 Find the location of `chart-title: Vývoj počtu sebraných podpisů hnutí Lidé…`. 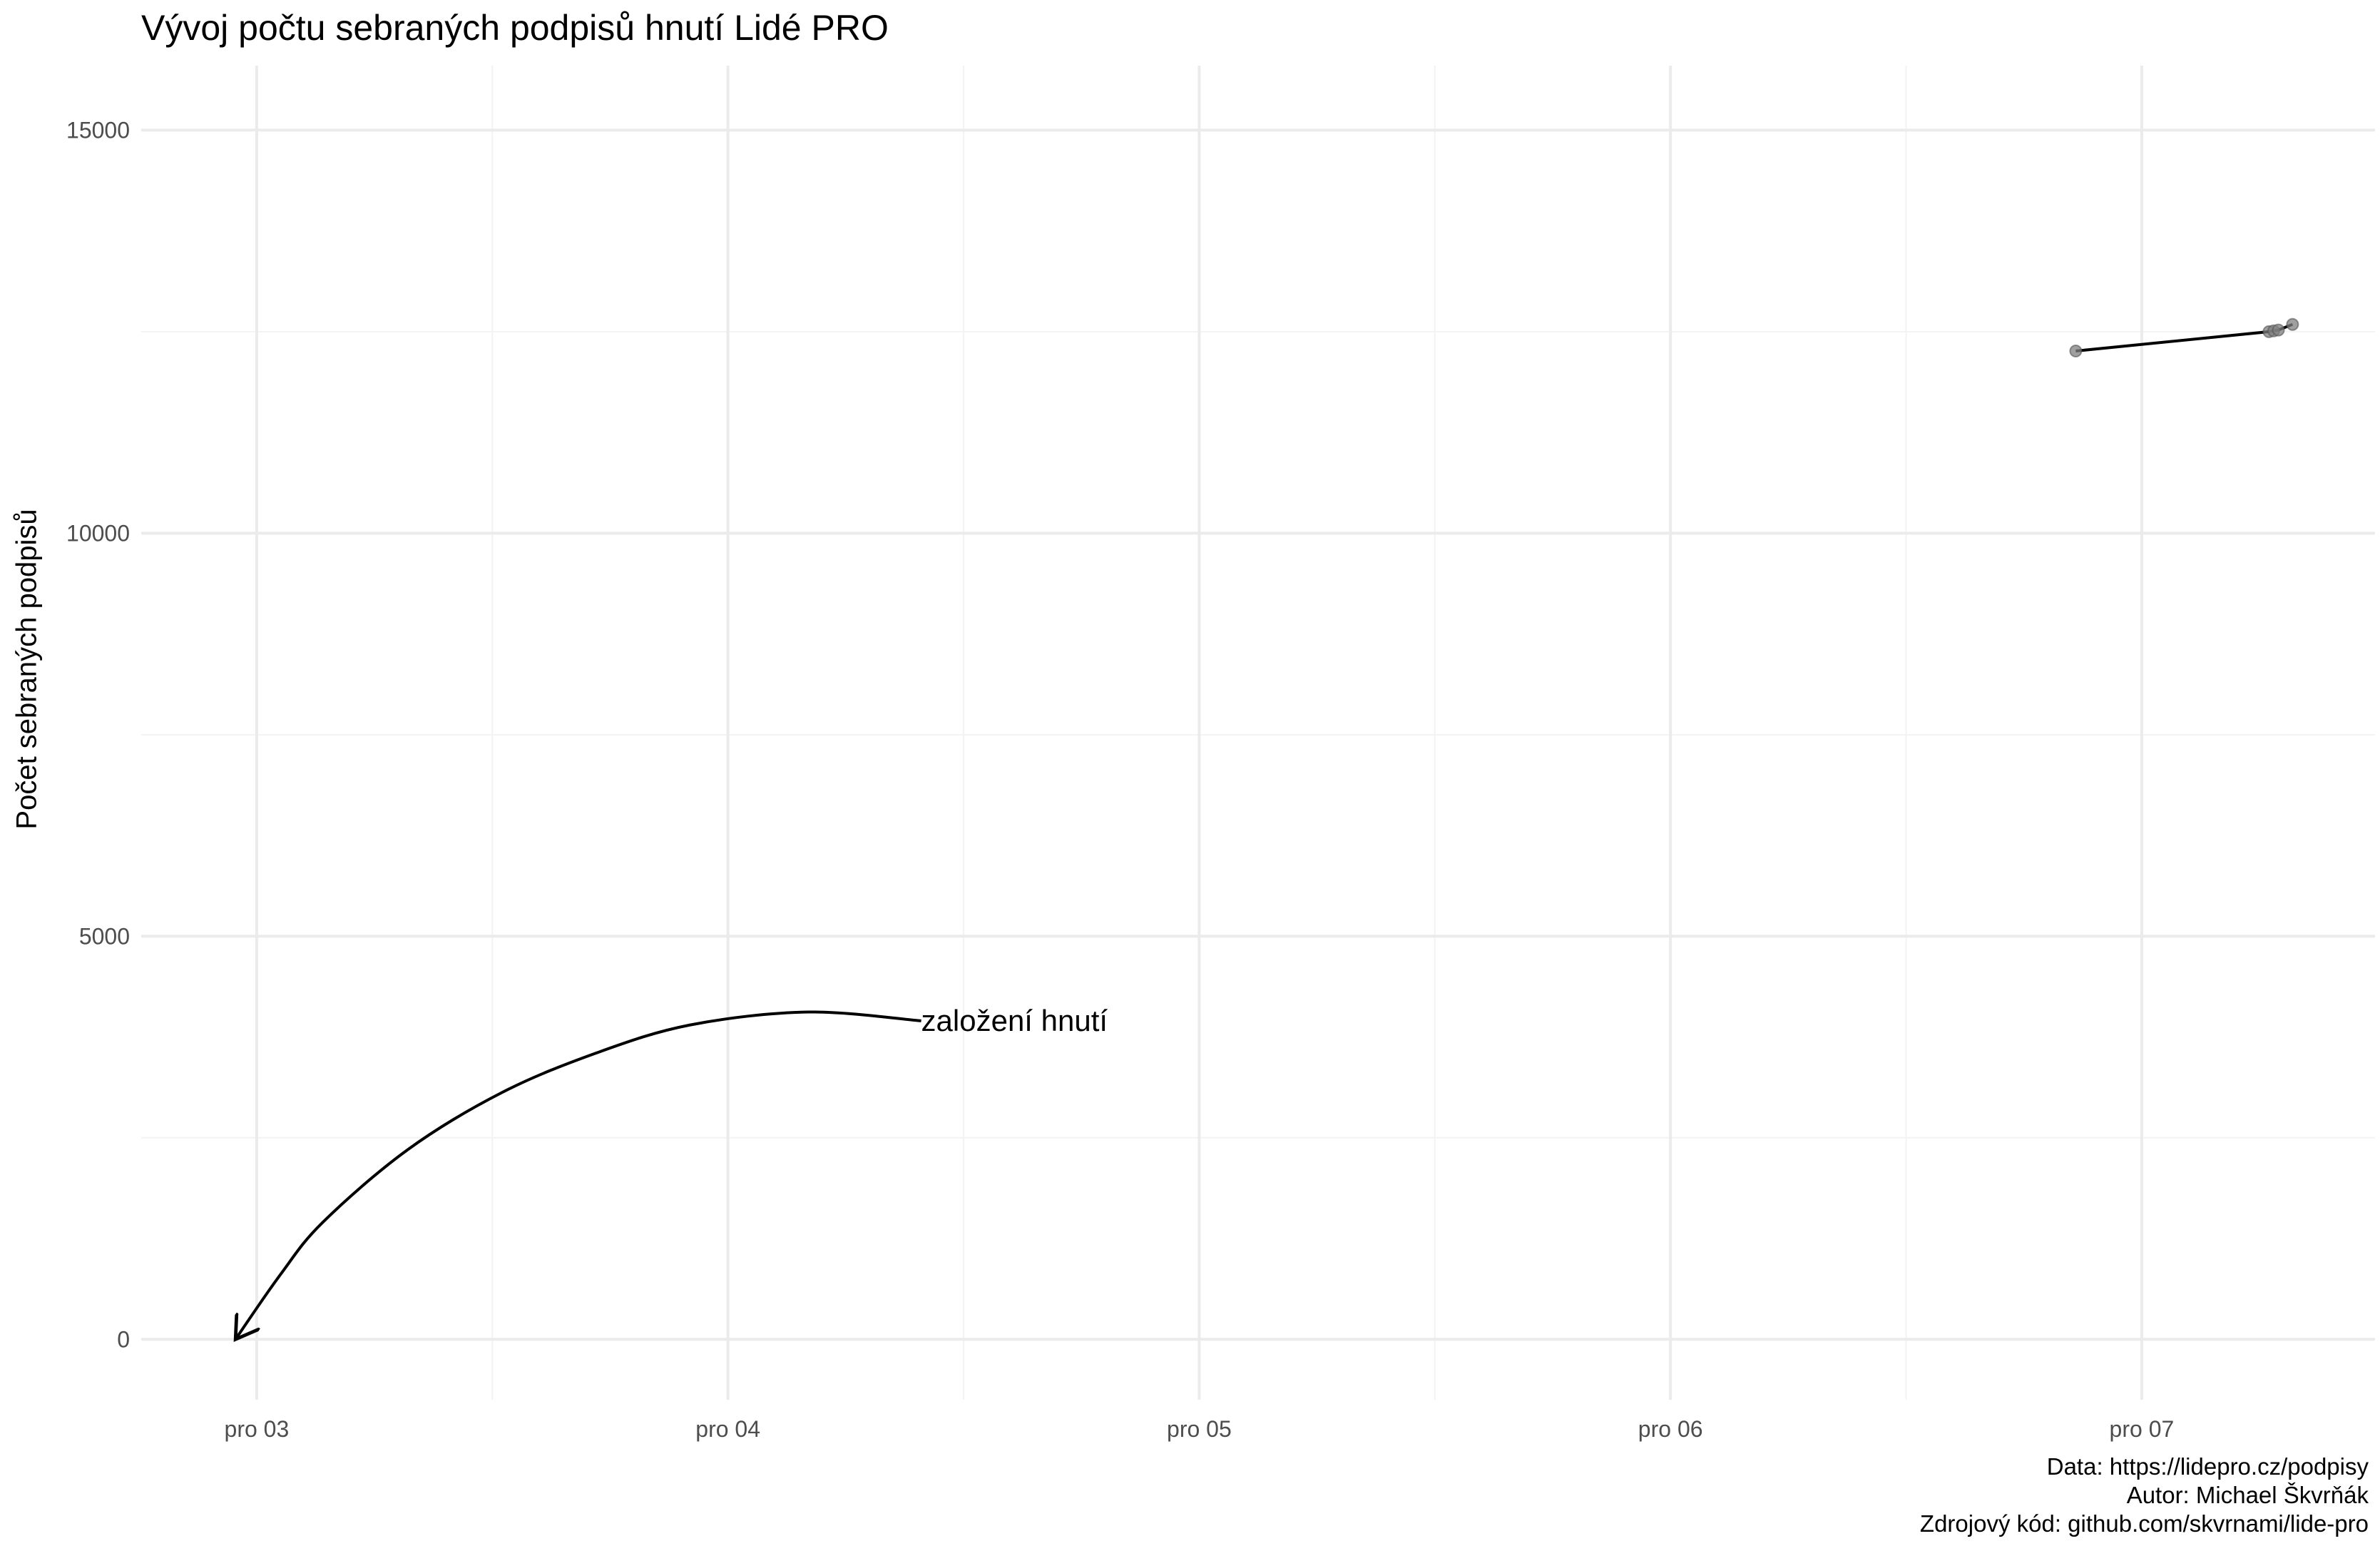

chart-title: Vývoj počtu sebraných podpisů hnutí Lidé… is located at coordinates (515, 28).